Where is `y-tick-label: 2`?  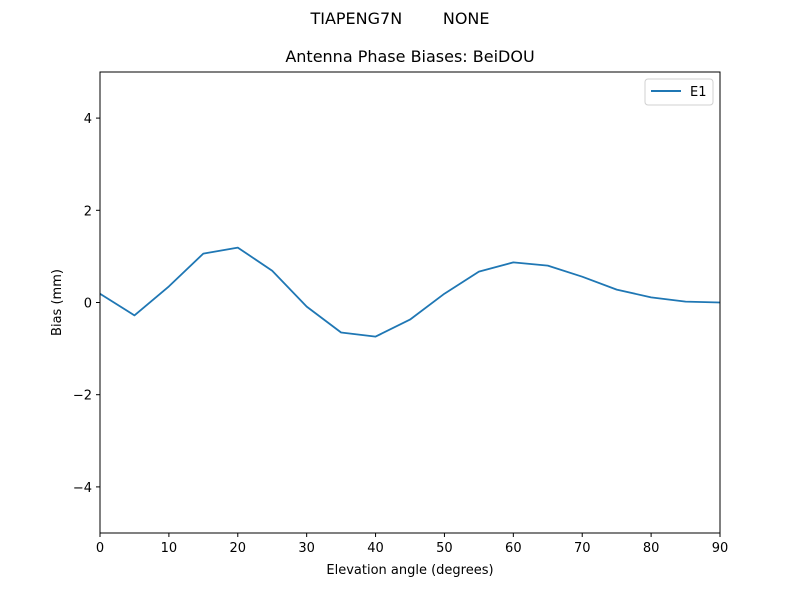 y-tick-label: 2 is located at coordinates (88, 211).